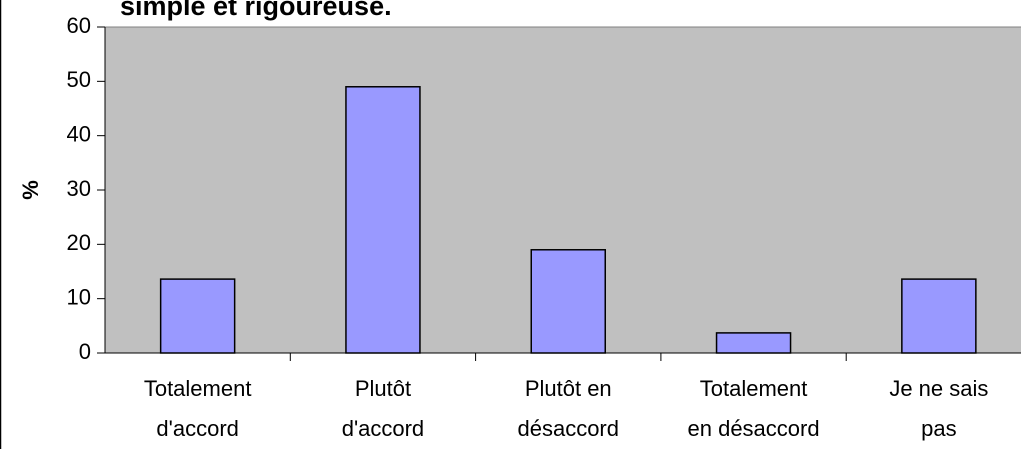 Image resolution: width=1021 pixels, height=449 pixels. I want to click on y-axis-label: %, so click(30, 190).